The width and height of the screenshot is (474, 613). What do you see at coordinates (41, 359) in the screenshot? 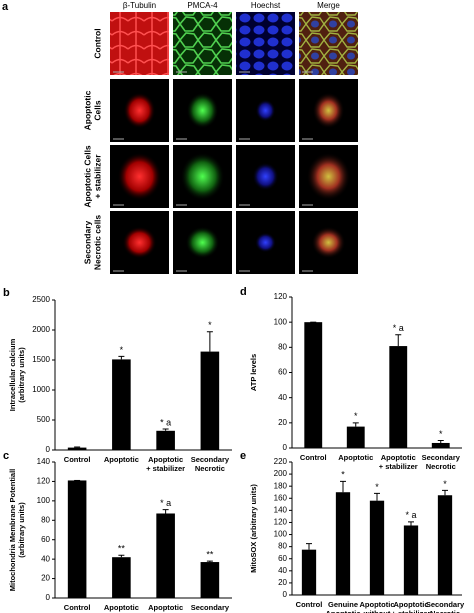
I see `y-tick-label: 1500` at bounding box center [41, 359].